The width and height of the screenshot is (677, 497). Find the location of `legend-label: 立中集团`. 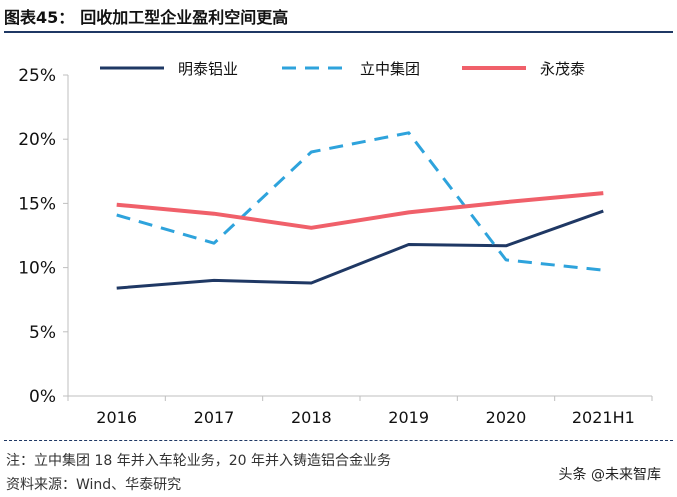

legend-label: 立中集团 is located at coordinates (390, 69).